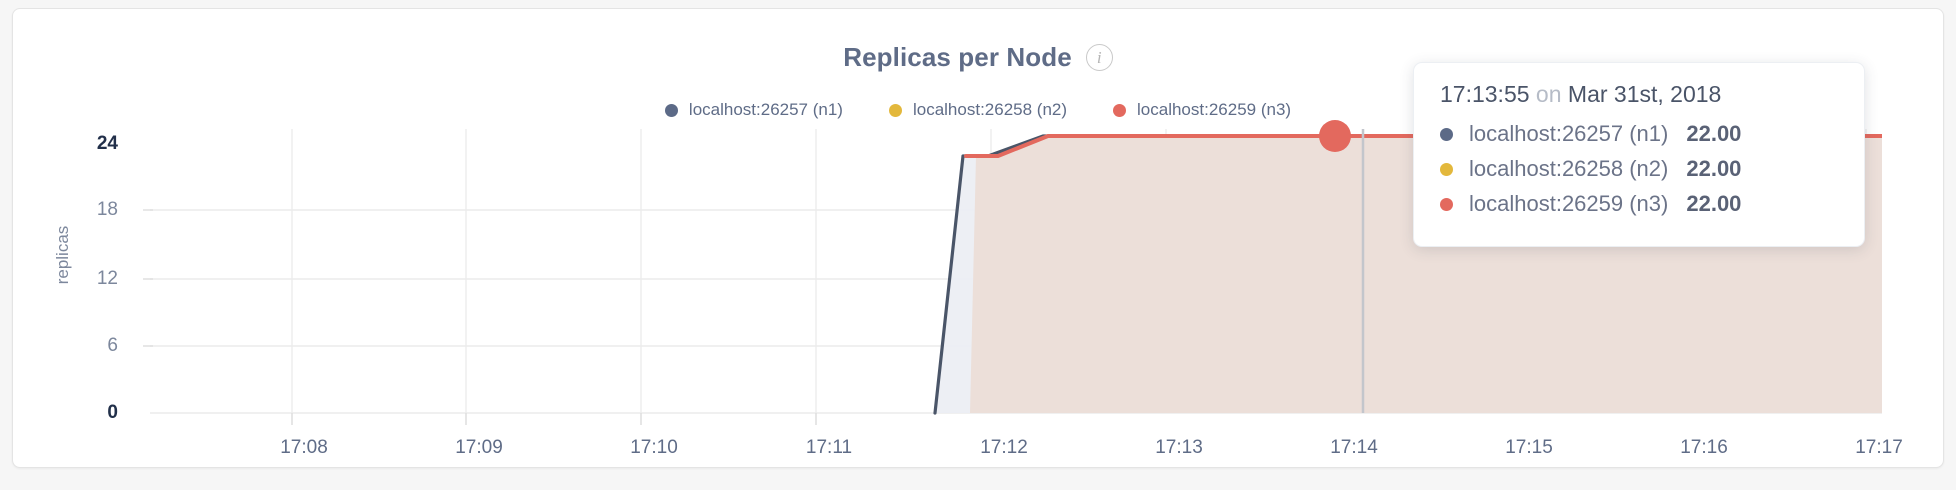 The image size is (1956, 490). I want to click on tooltip-row-n2: localhost:26258 (n2) 22.00, so click(1639, 169).